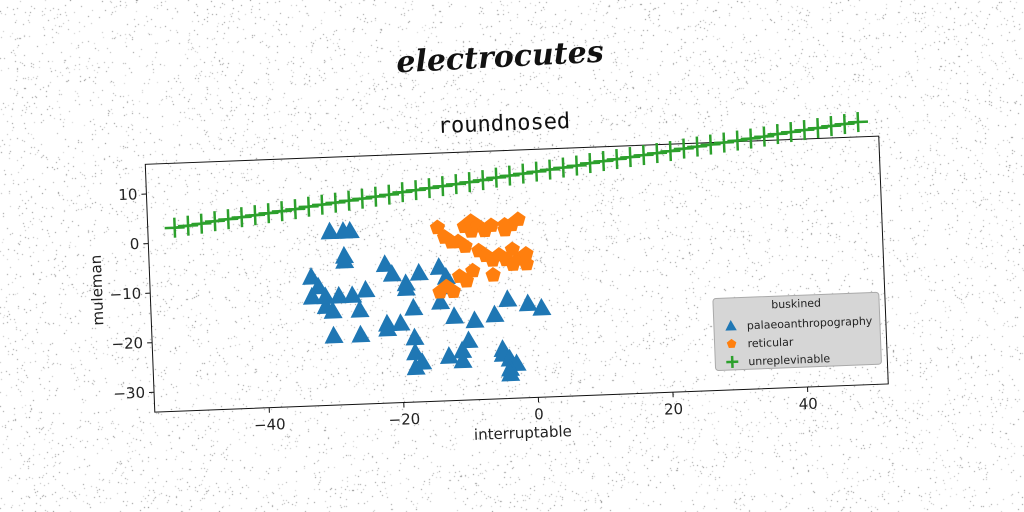  I want to click on legend-label: palaeoanthropography, so click(810, 323).